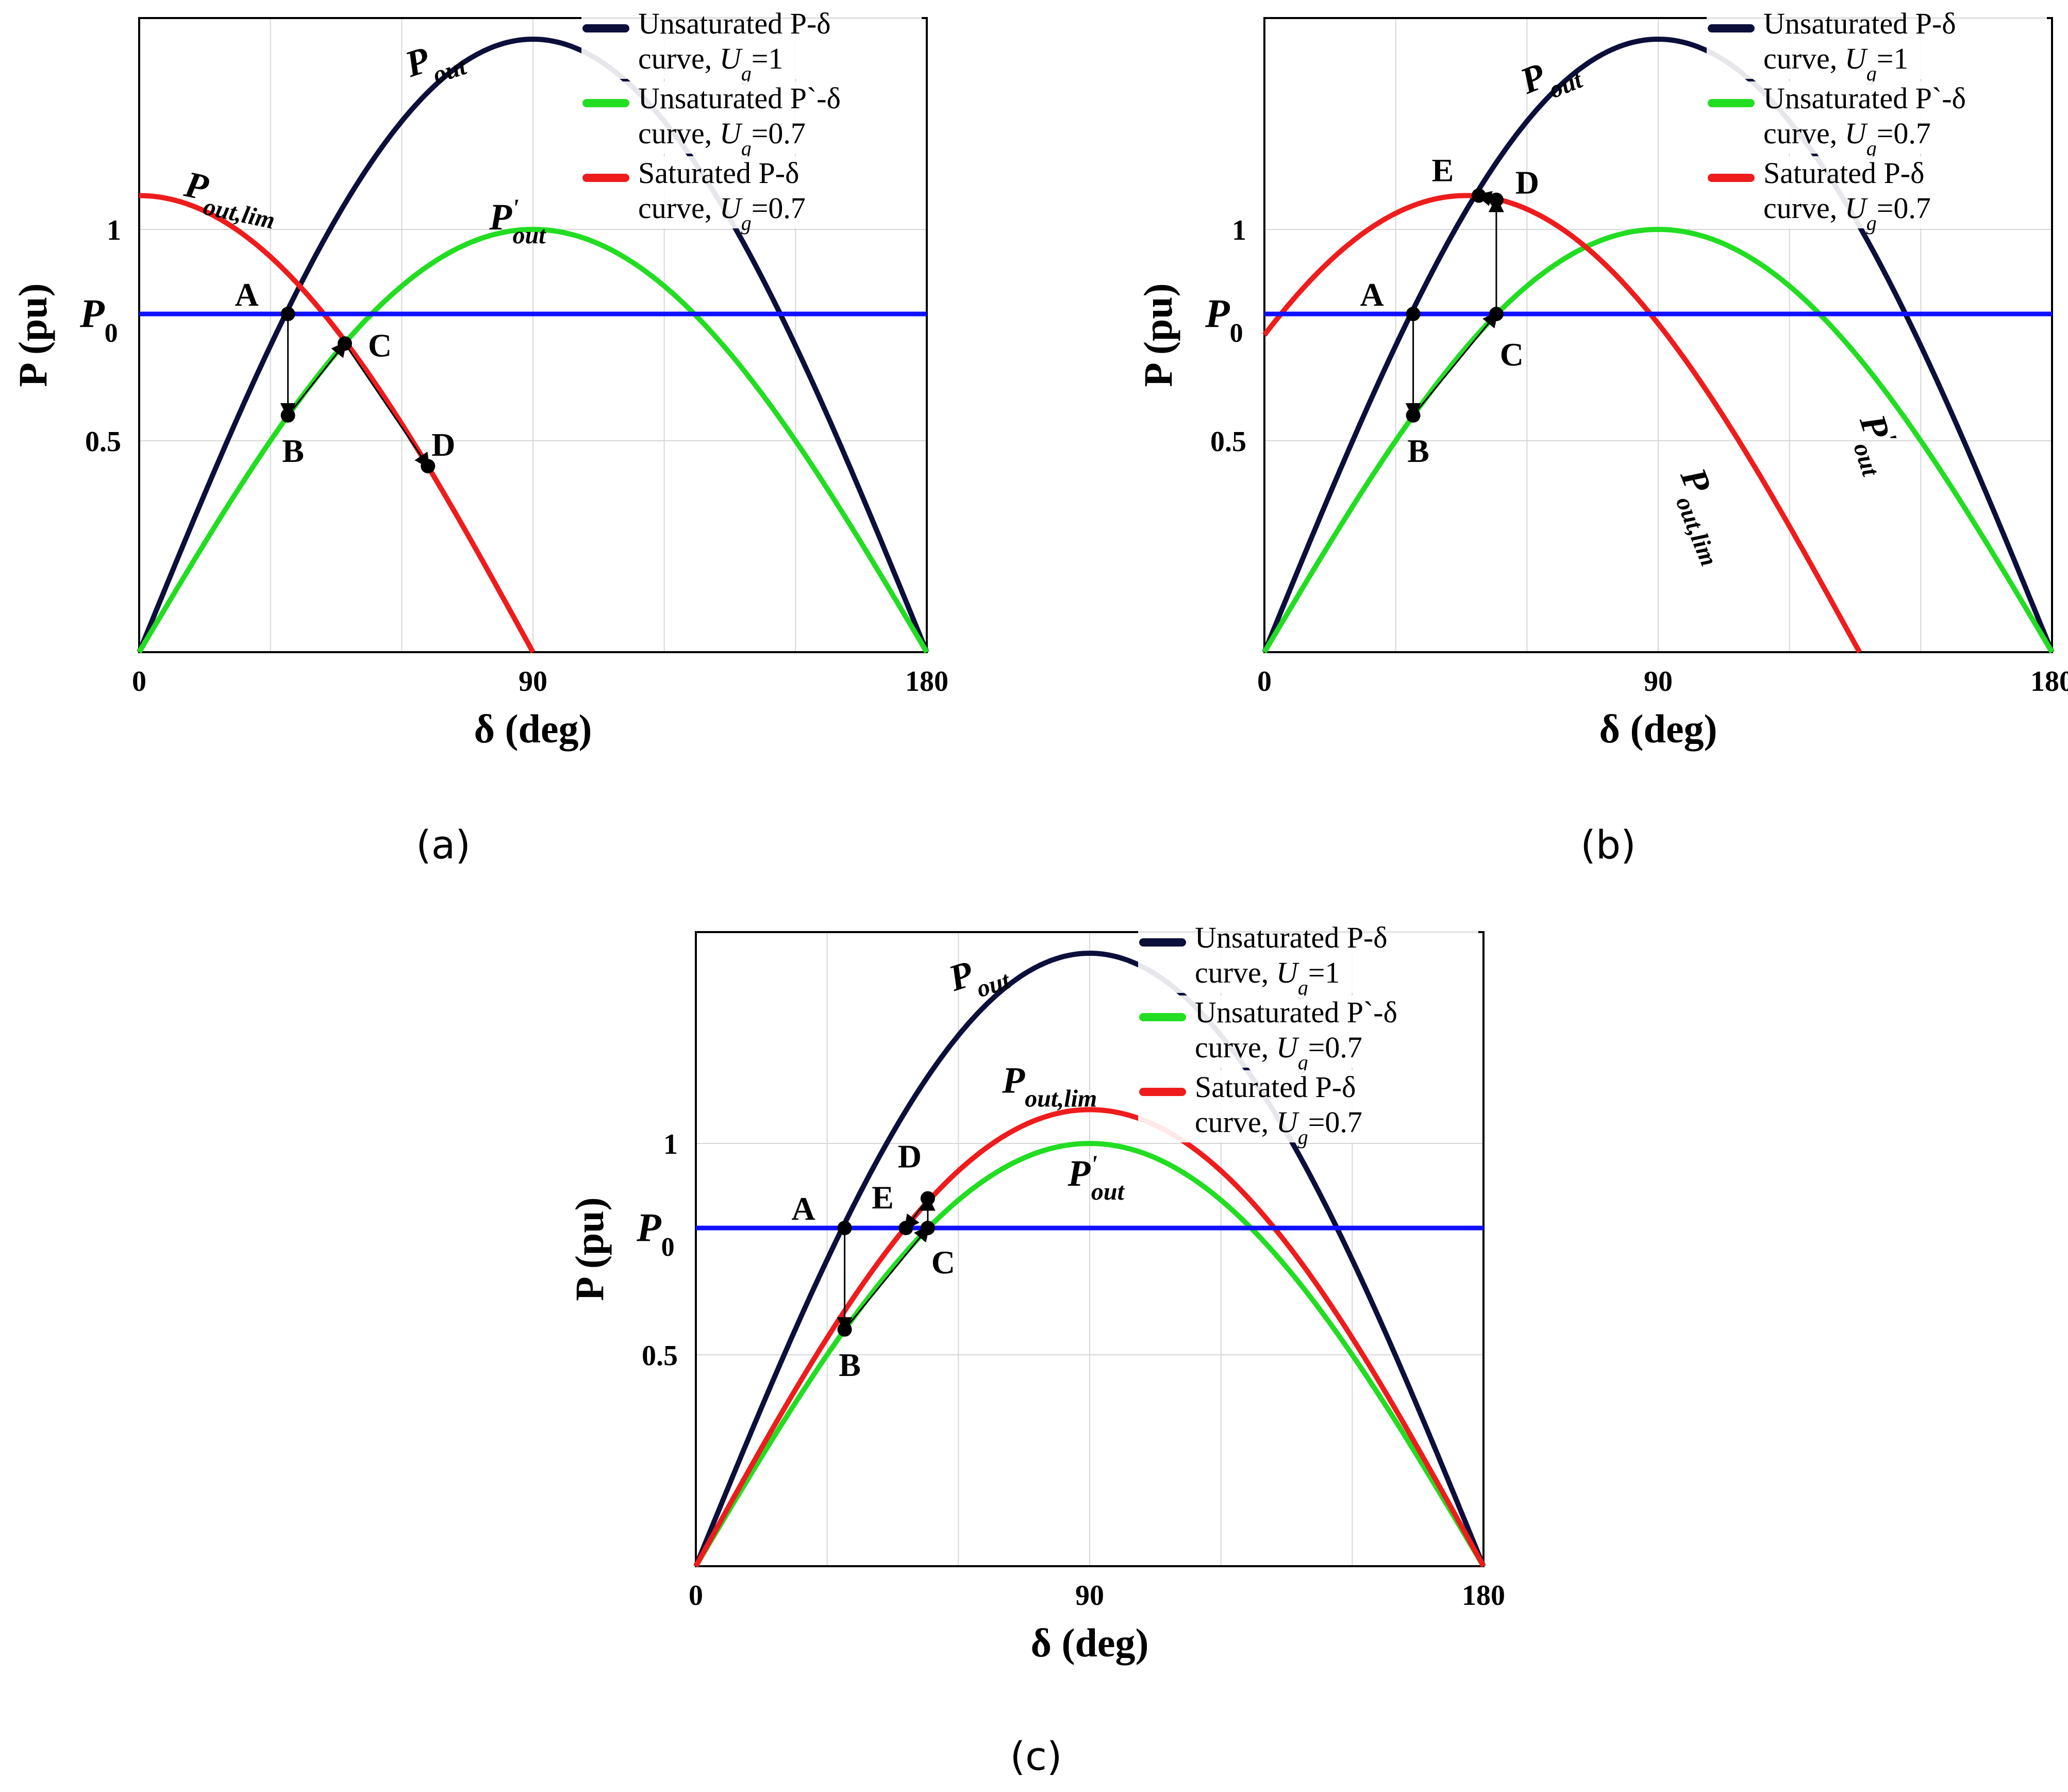  I want to click on panel-caption: (c), so click(1036, 1756).